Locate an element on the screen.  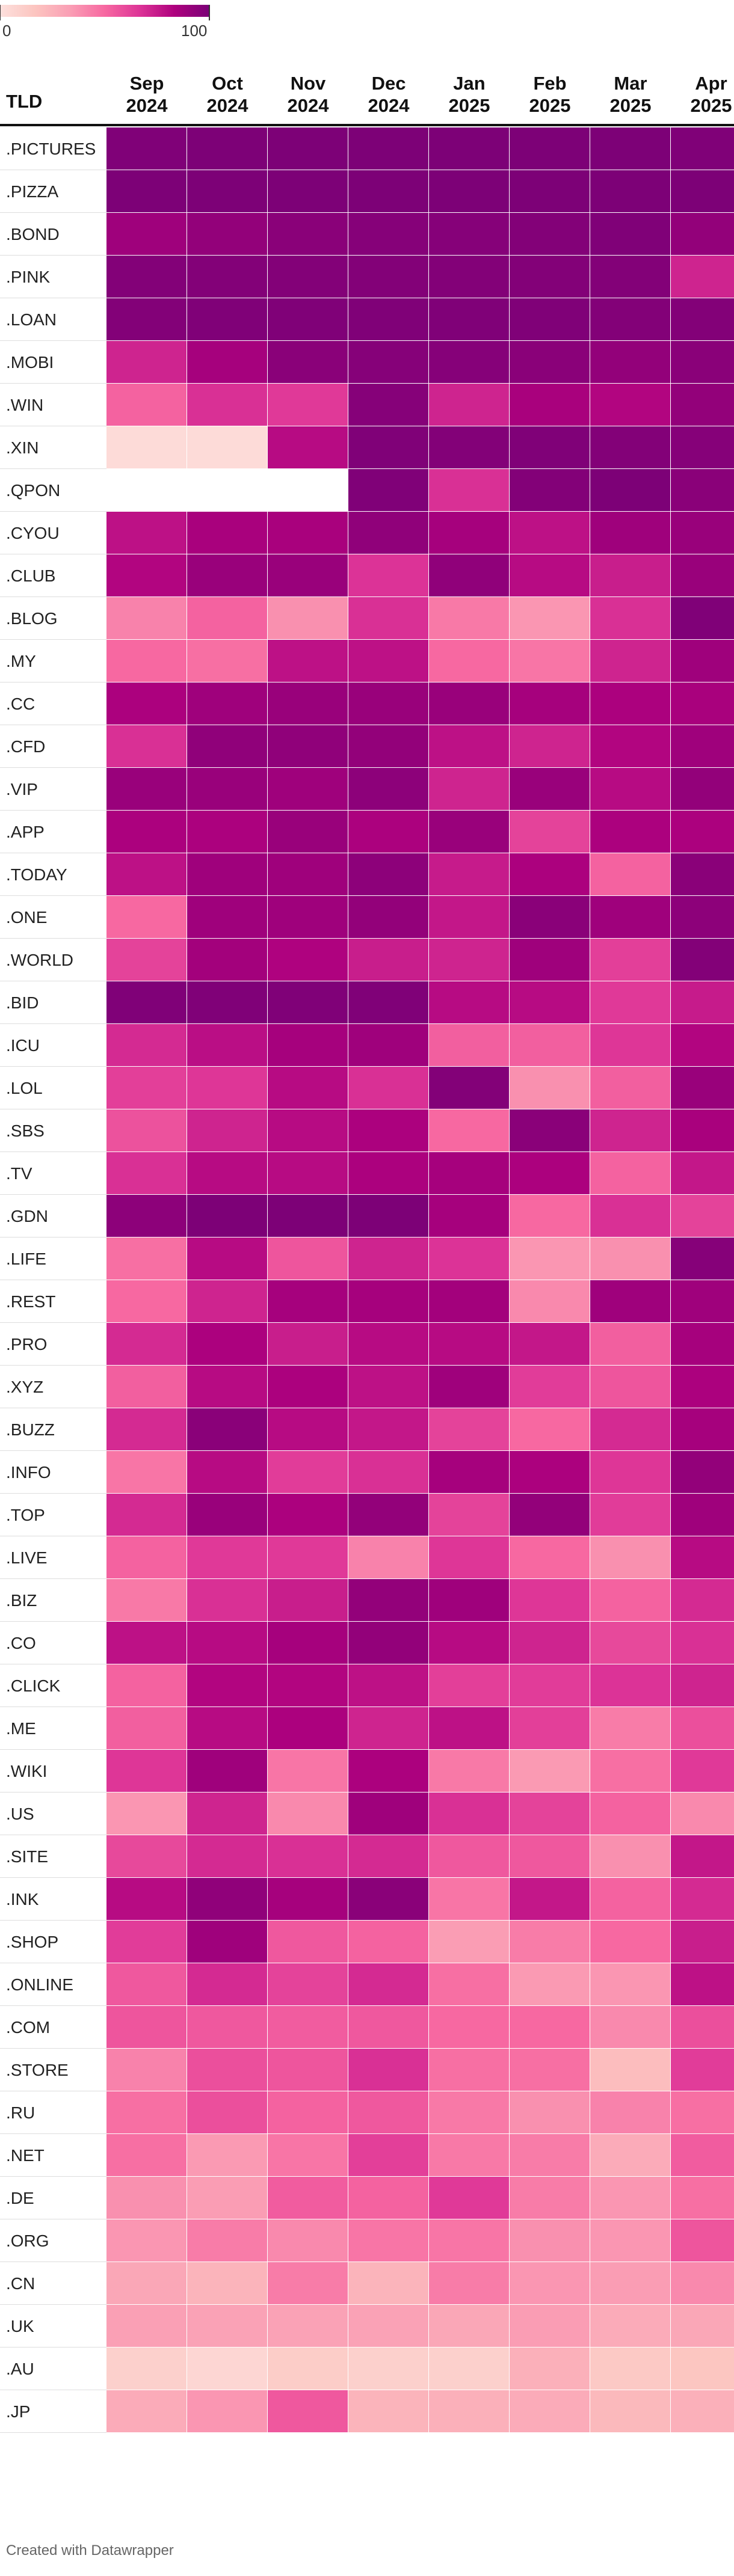
footer: Created with Datawrapper is located at coordinates (90, 2550).